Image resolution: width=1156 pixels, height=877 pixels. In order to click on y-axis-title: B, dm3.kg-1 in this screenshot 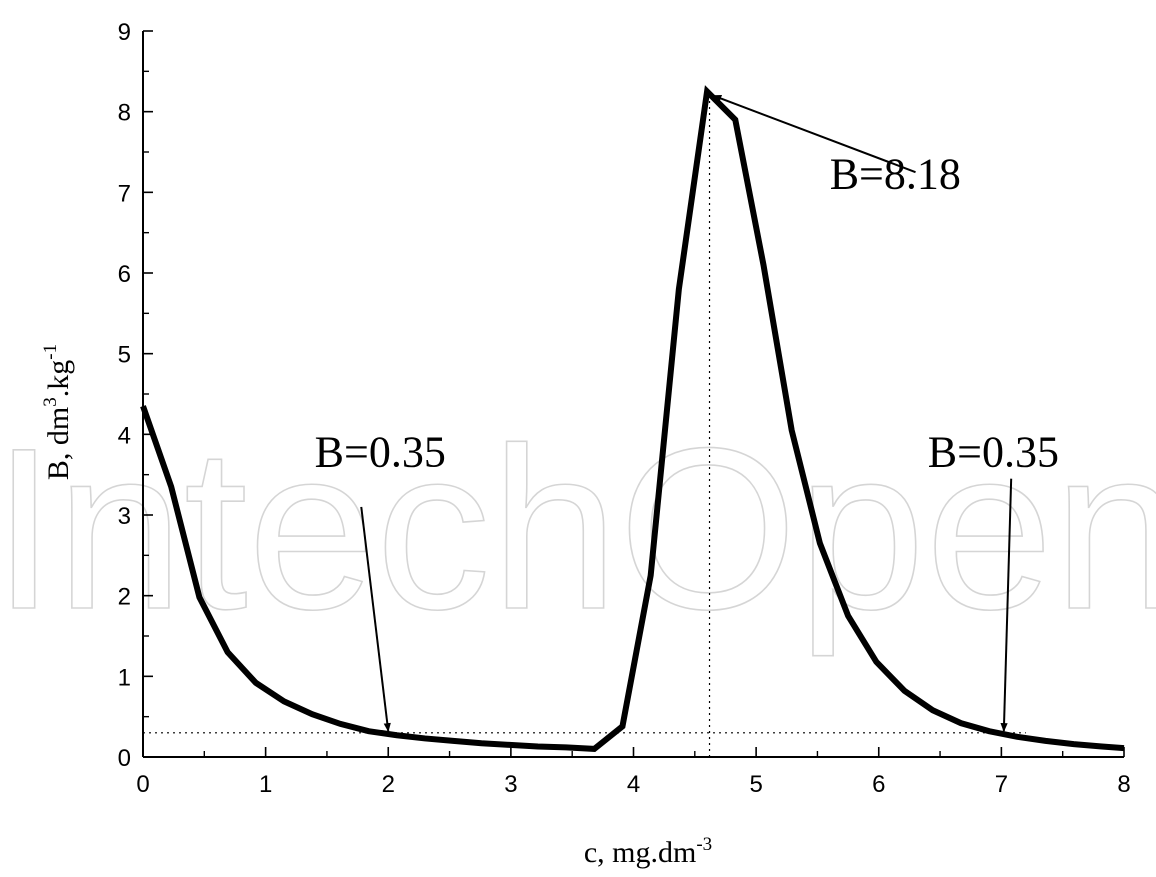, I will do `click(57, 412)`.